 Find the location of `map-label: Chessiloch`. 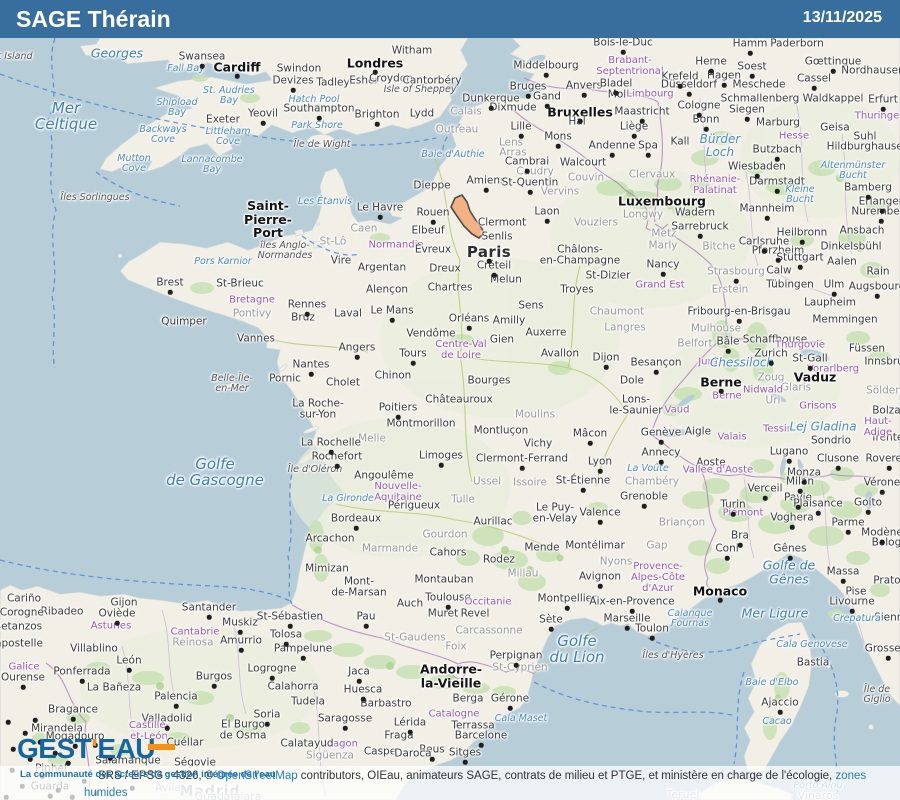

map-label: Chessiloch is located at coordinates (742, 362).